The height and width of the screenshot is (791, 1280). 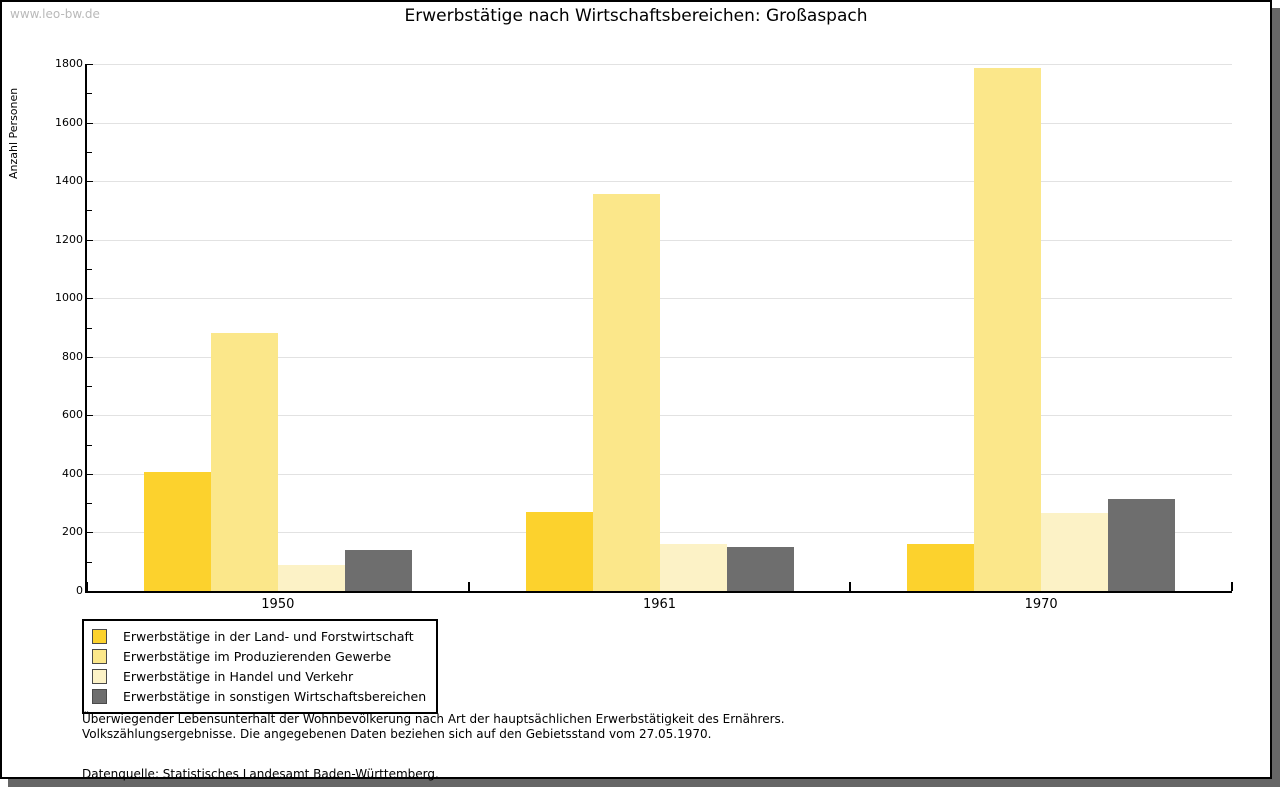 I want to click on y-tick-label: 1600, so click(x=69, y=122).